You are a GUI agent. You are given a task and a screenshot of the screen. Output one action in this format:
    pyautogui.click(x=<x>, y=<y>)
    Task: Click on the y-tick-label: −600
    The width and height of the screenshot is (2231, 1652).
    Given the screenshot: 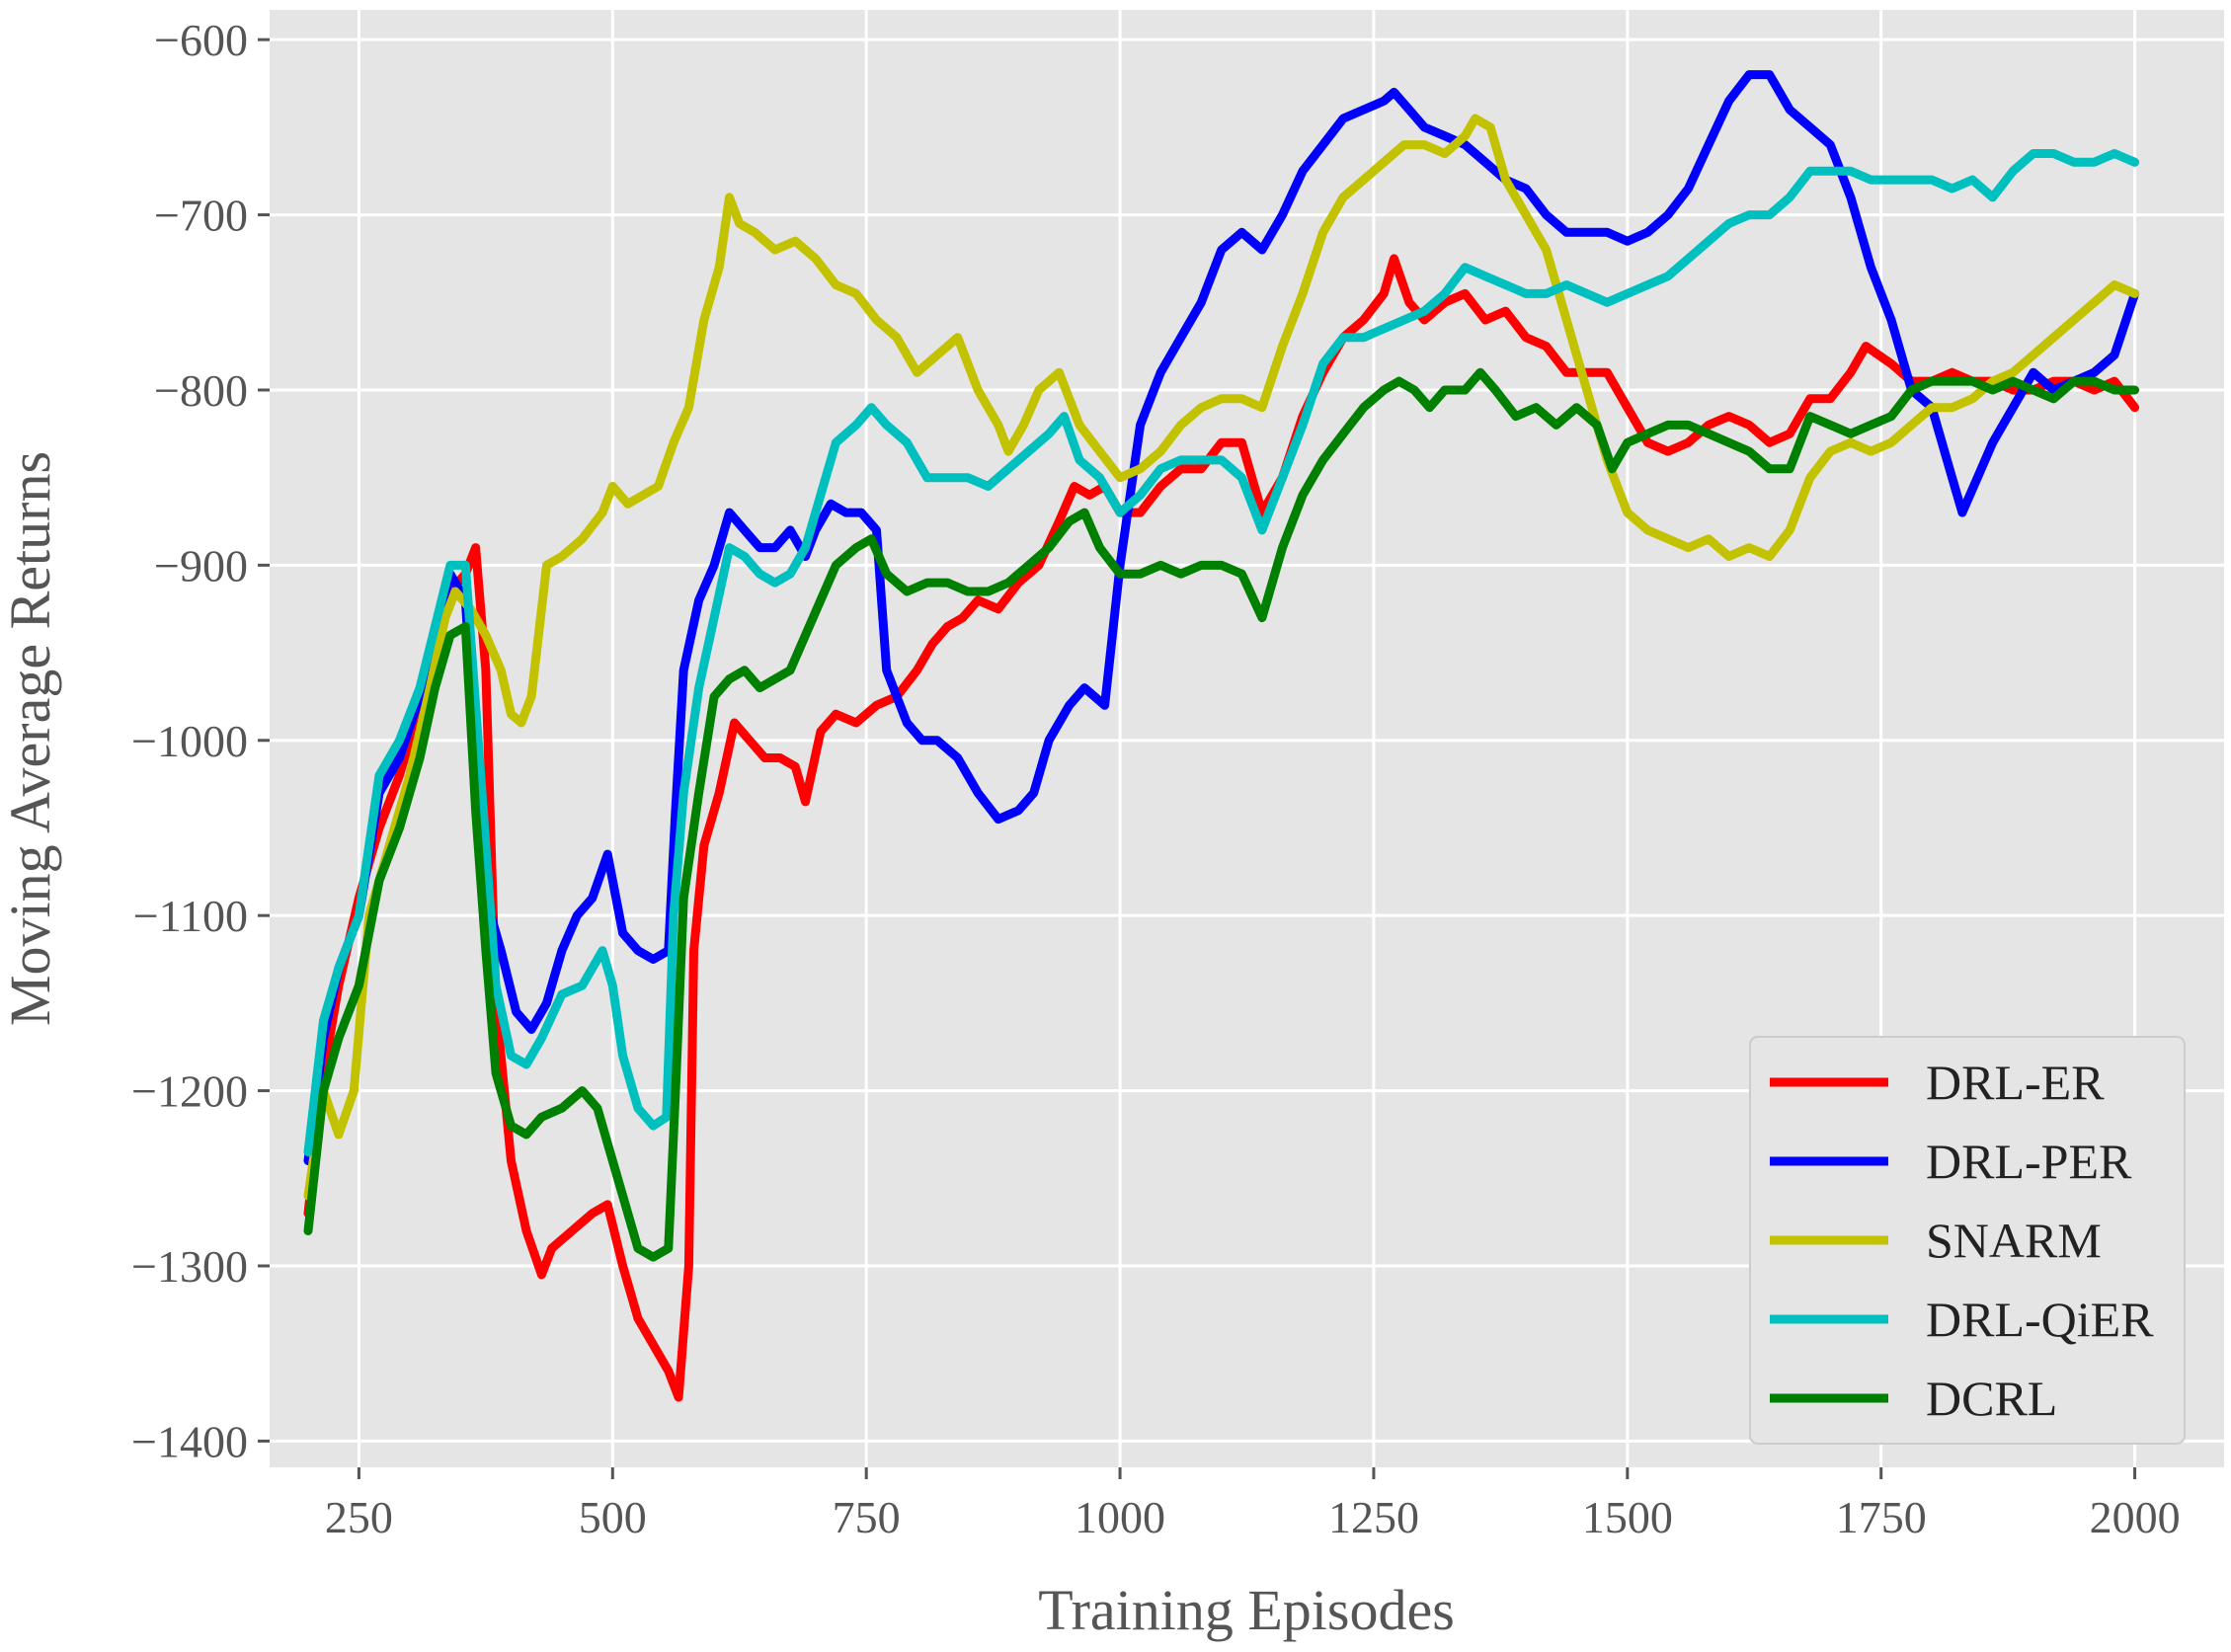 What is the action you would take?
    pyautogui.click(x=201, y=40)
    